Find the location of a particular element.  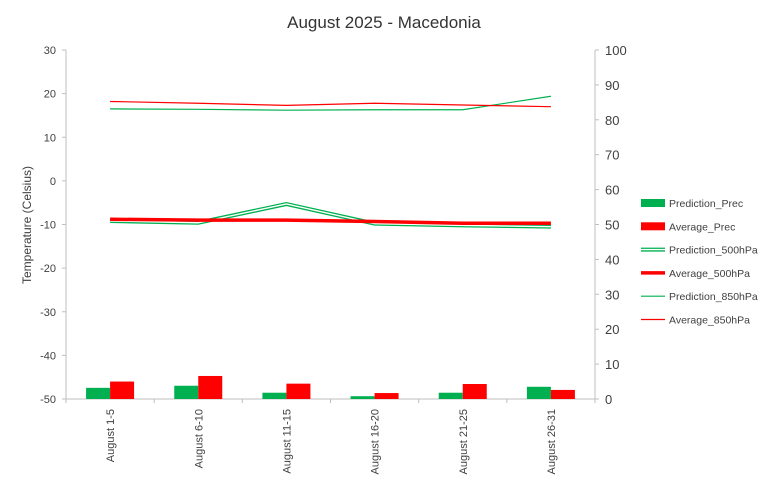

right-tick-label: 80 is located at coordinates (612, 120).